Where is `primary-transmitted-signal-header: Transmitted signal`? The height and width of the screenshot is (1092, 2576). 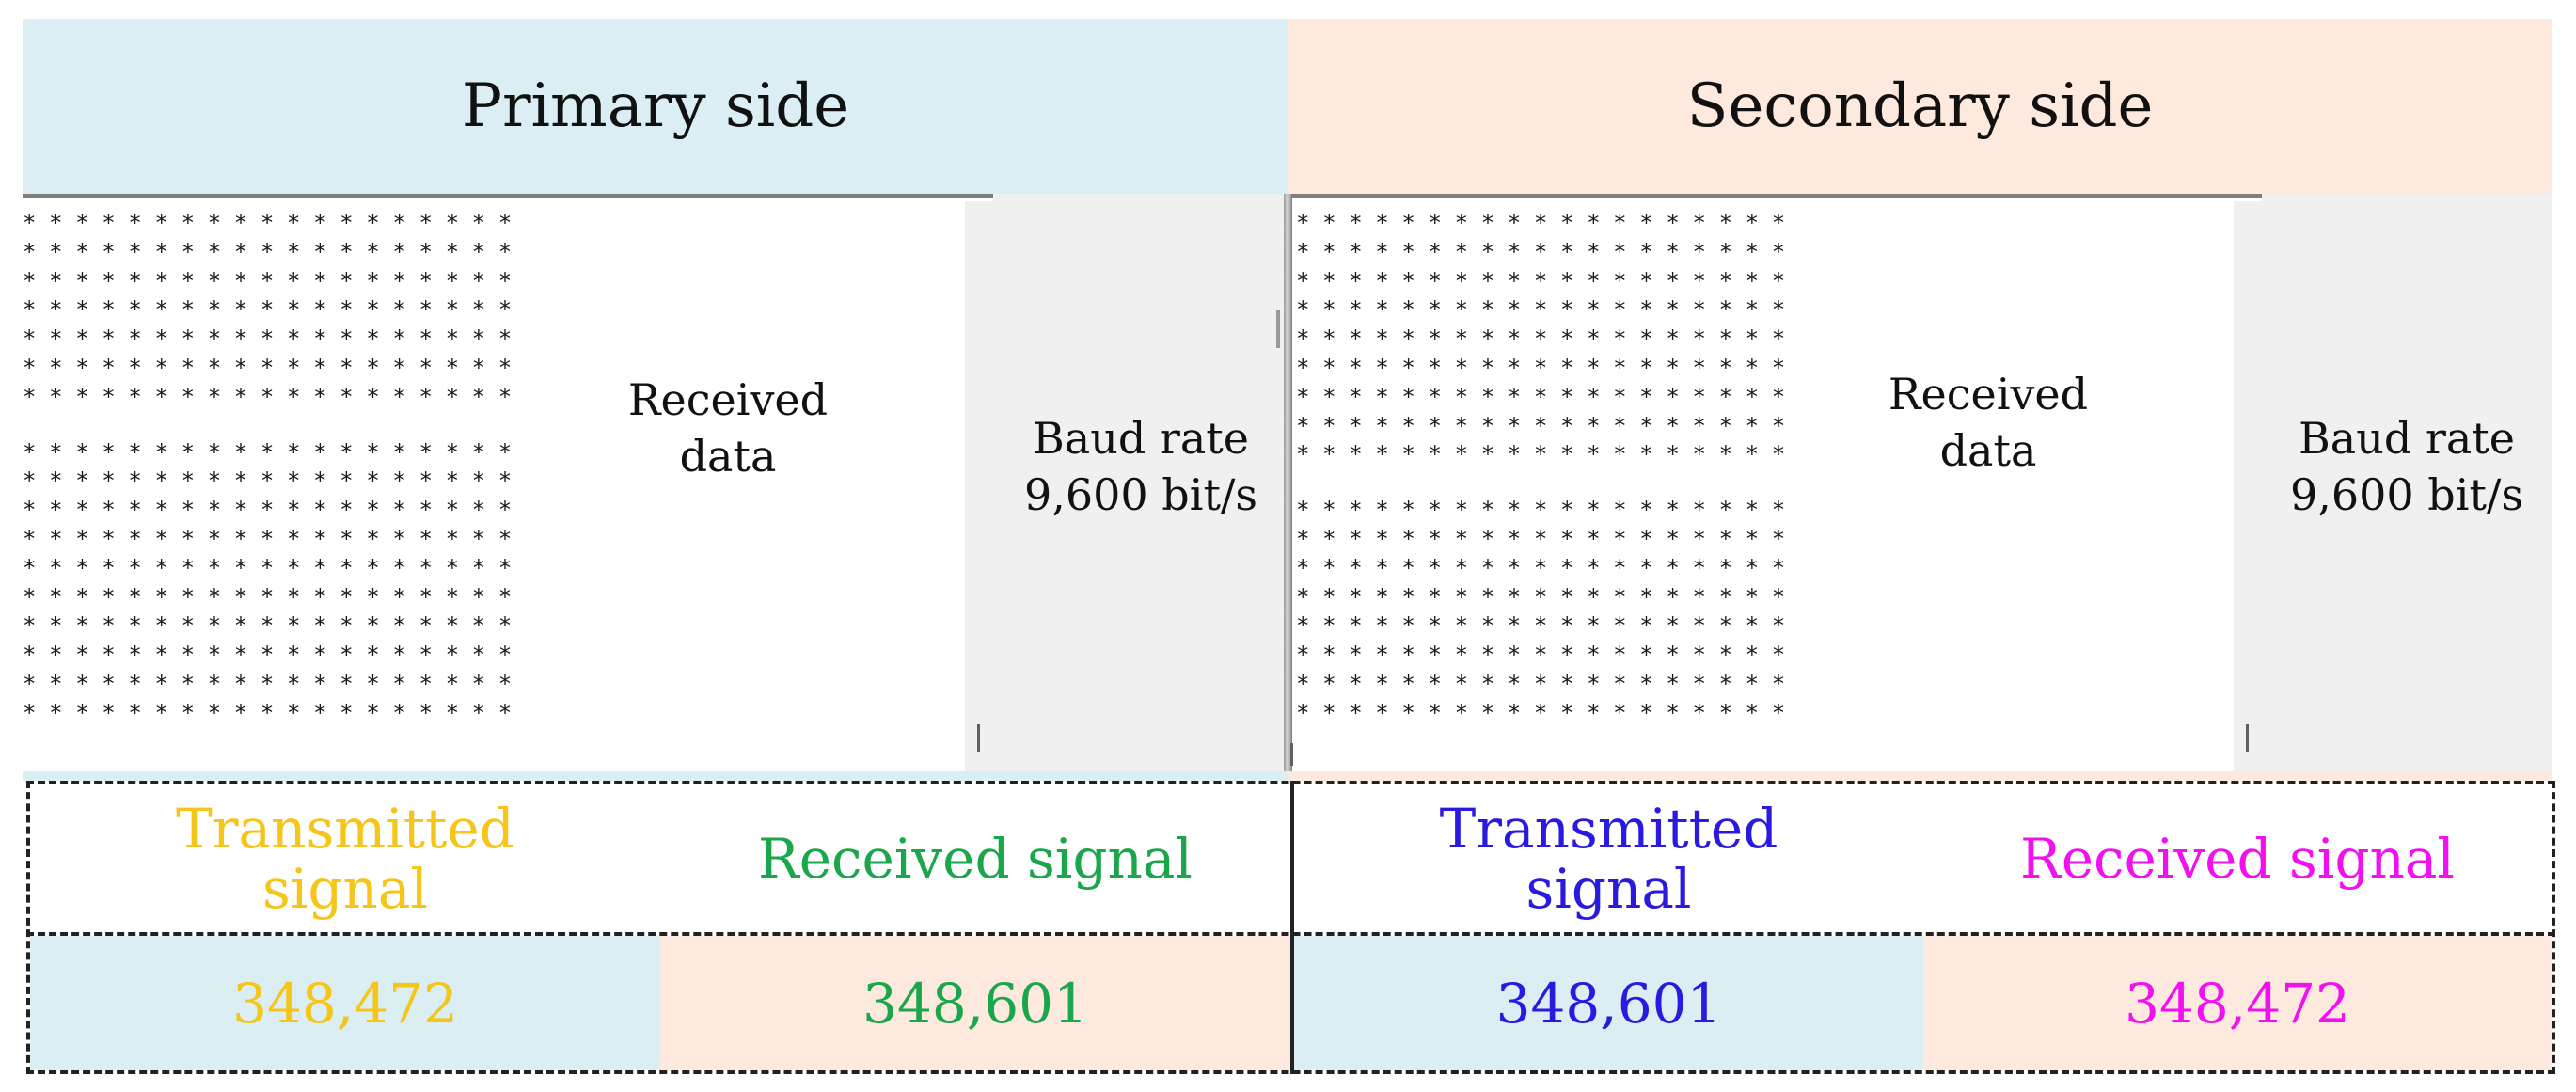 primary-transmitted-signal-header: Transmitted signal is located at coordinates (345, 858).